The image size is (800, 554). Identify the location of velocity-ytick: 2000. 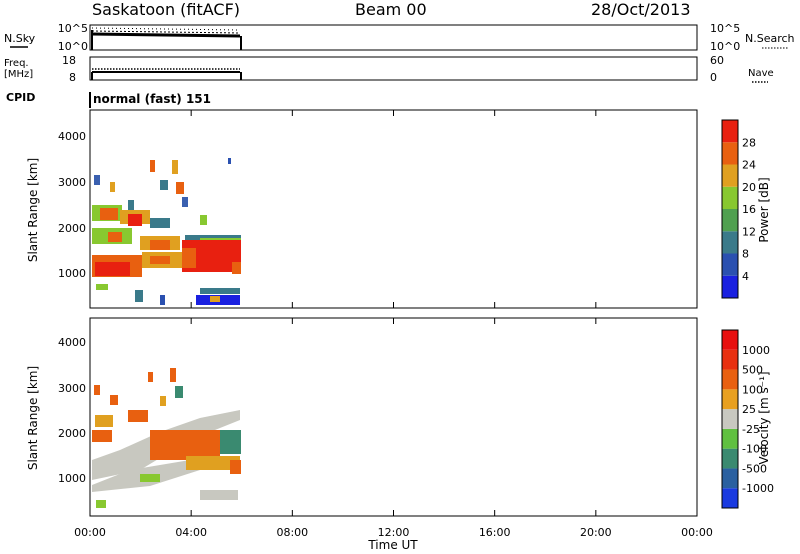
(72, 433).